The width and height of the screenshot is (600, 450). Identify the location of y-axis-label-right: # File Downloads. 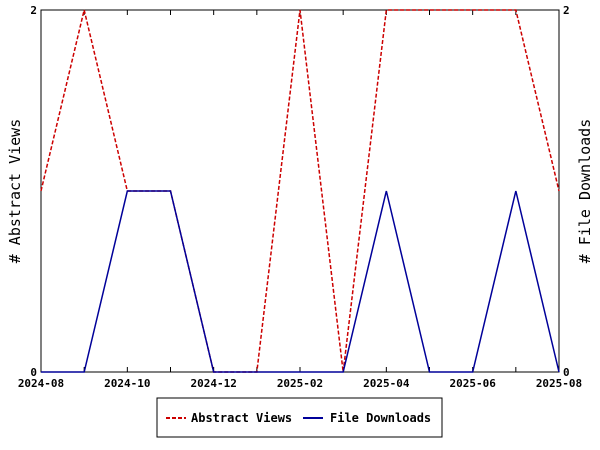
(585, 191).